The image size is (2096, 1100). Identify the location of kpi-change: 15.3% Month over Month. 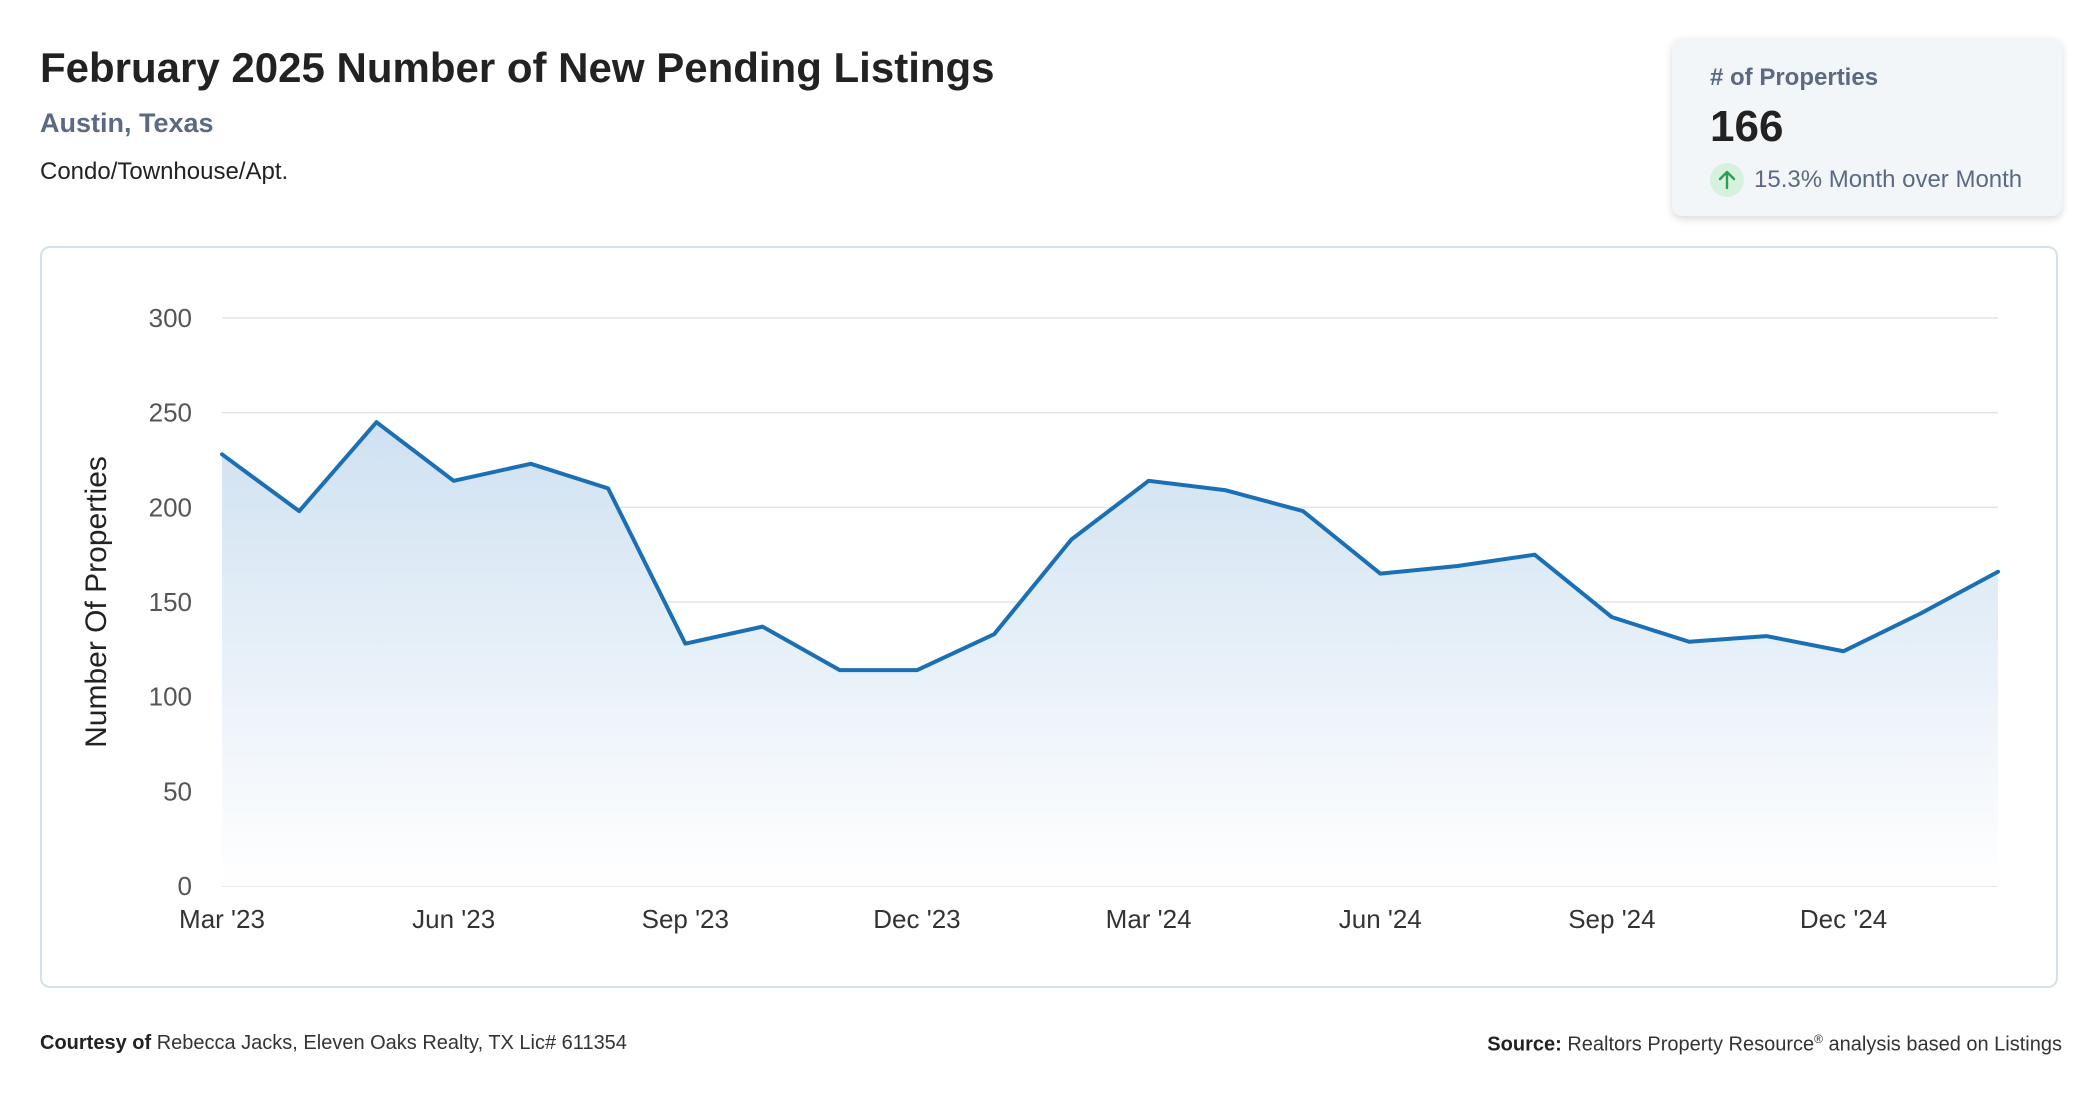
(1866, 180).